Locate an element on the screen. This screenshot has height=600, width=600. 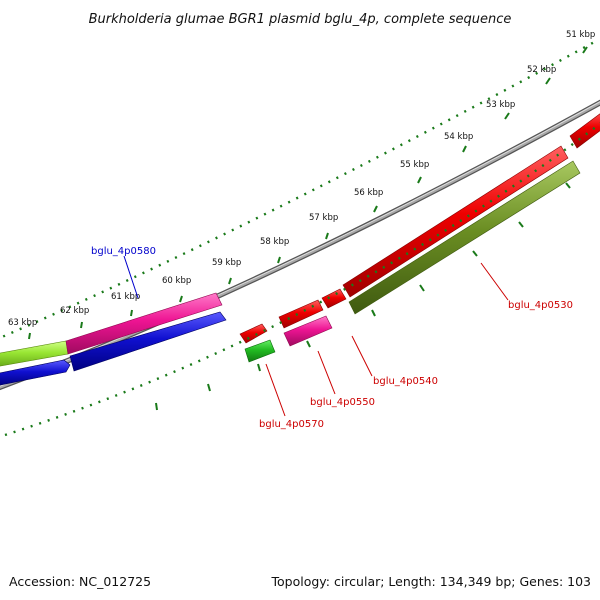
accession-text: Accession: NC_012725 is located at coordinates (80, 581).